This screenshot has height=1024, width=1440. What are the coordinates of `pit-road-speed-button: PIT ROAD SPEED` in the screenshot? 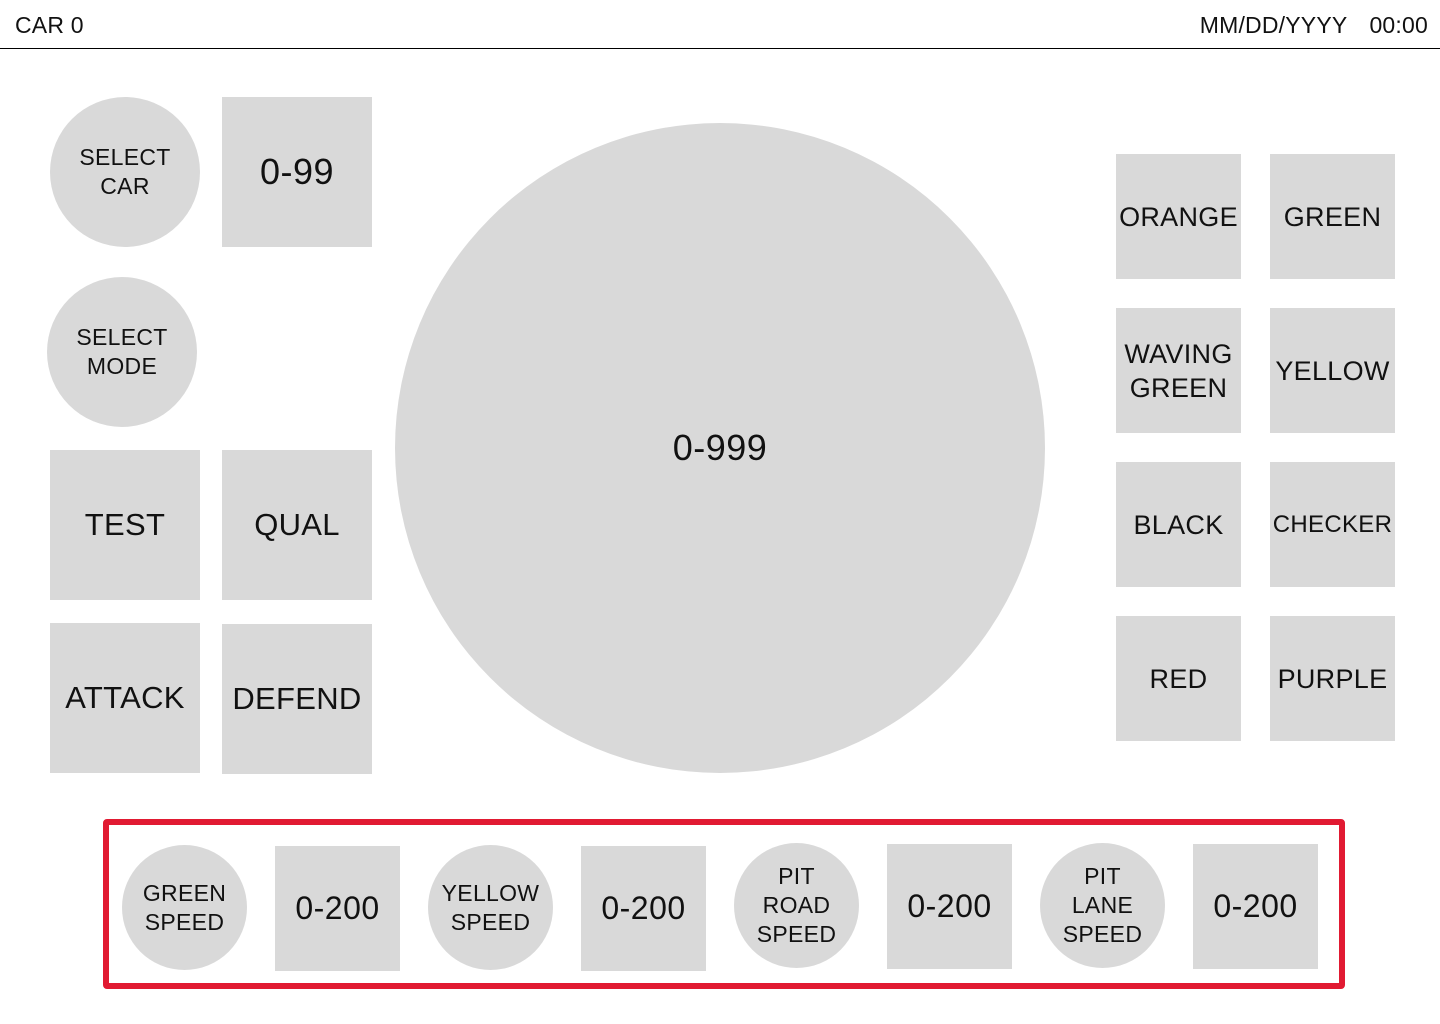 It's located at (796, 905).